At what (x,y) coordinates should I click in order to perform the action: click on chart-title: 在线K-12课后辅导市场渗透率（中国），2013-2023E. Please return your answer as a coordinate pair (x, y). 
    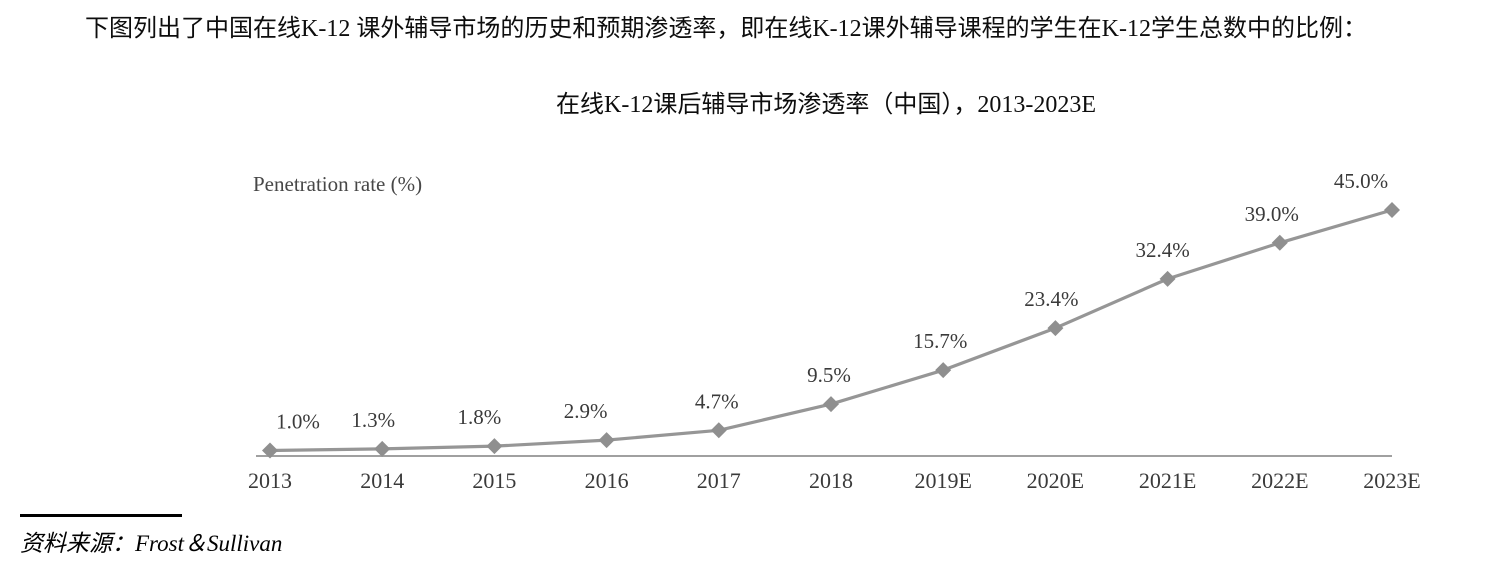
    Looking at the image, I should click on (826, 105).